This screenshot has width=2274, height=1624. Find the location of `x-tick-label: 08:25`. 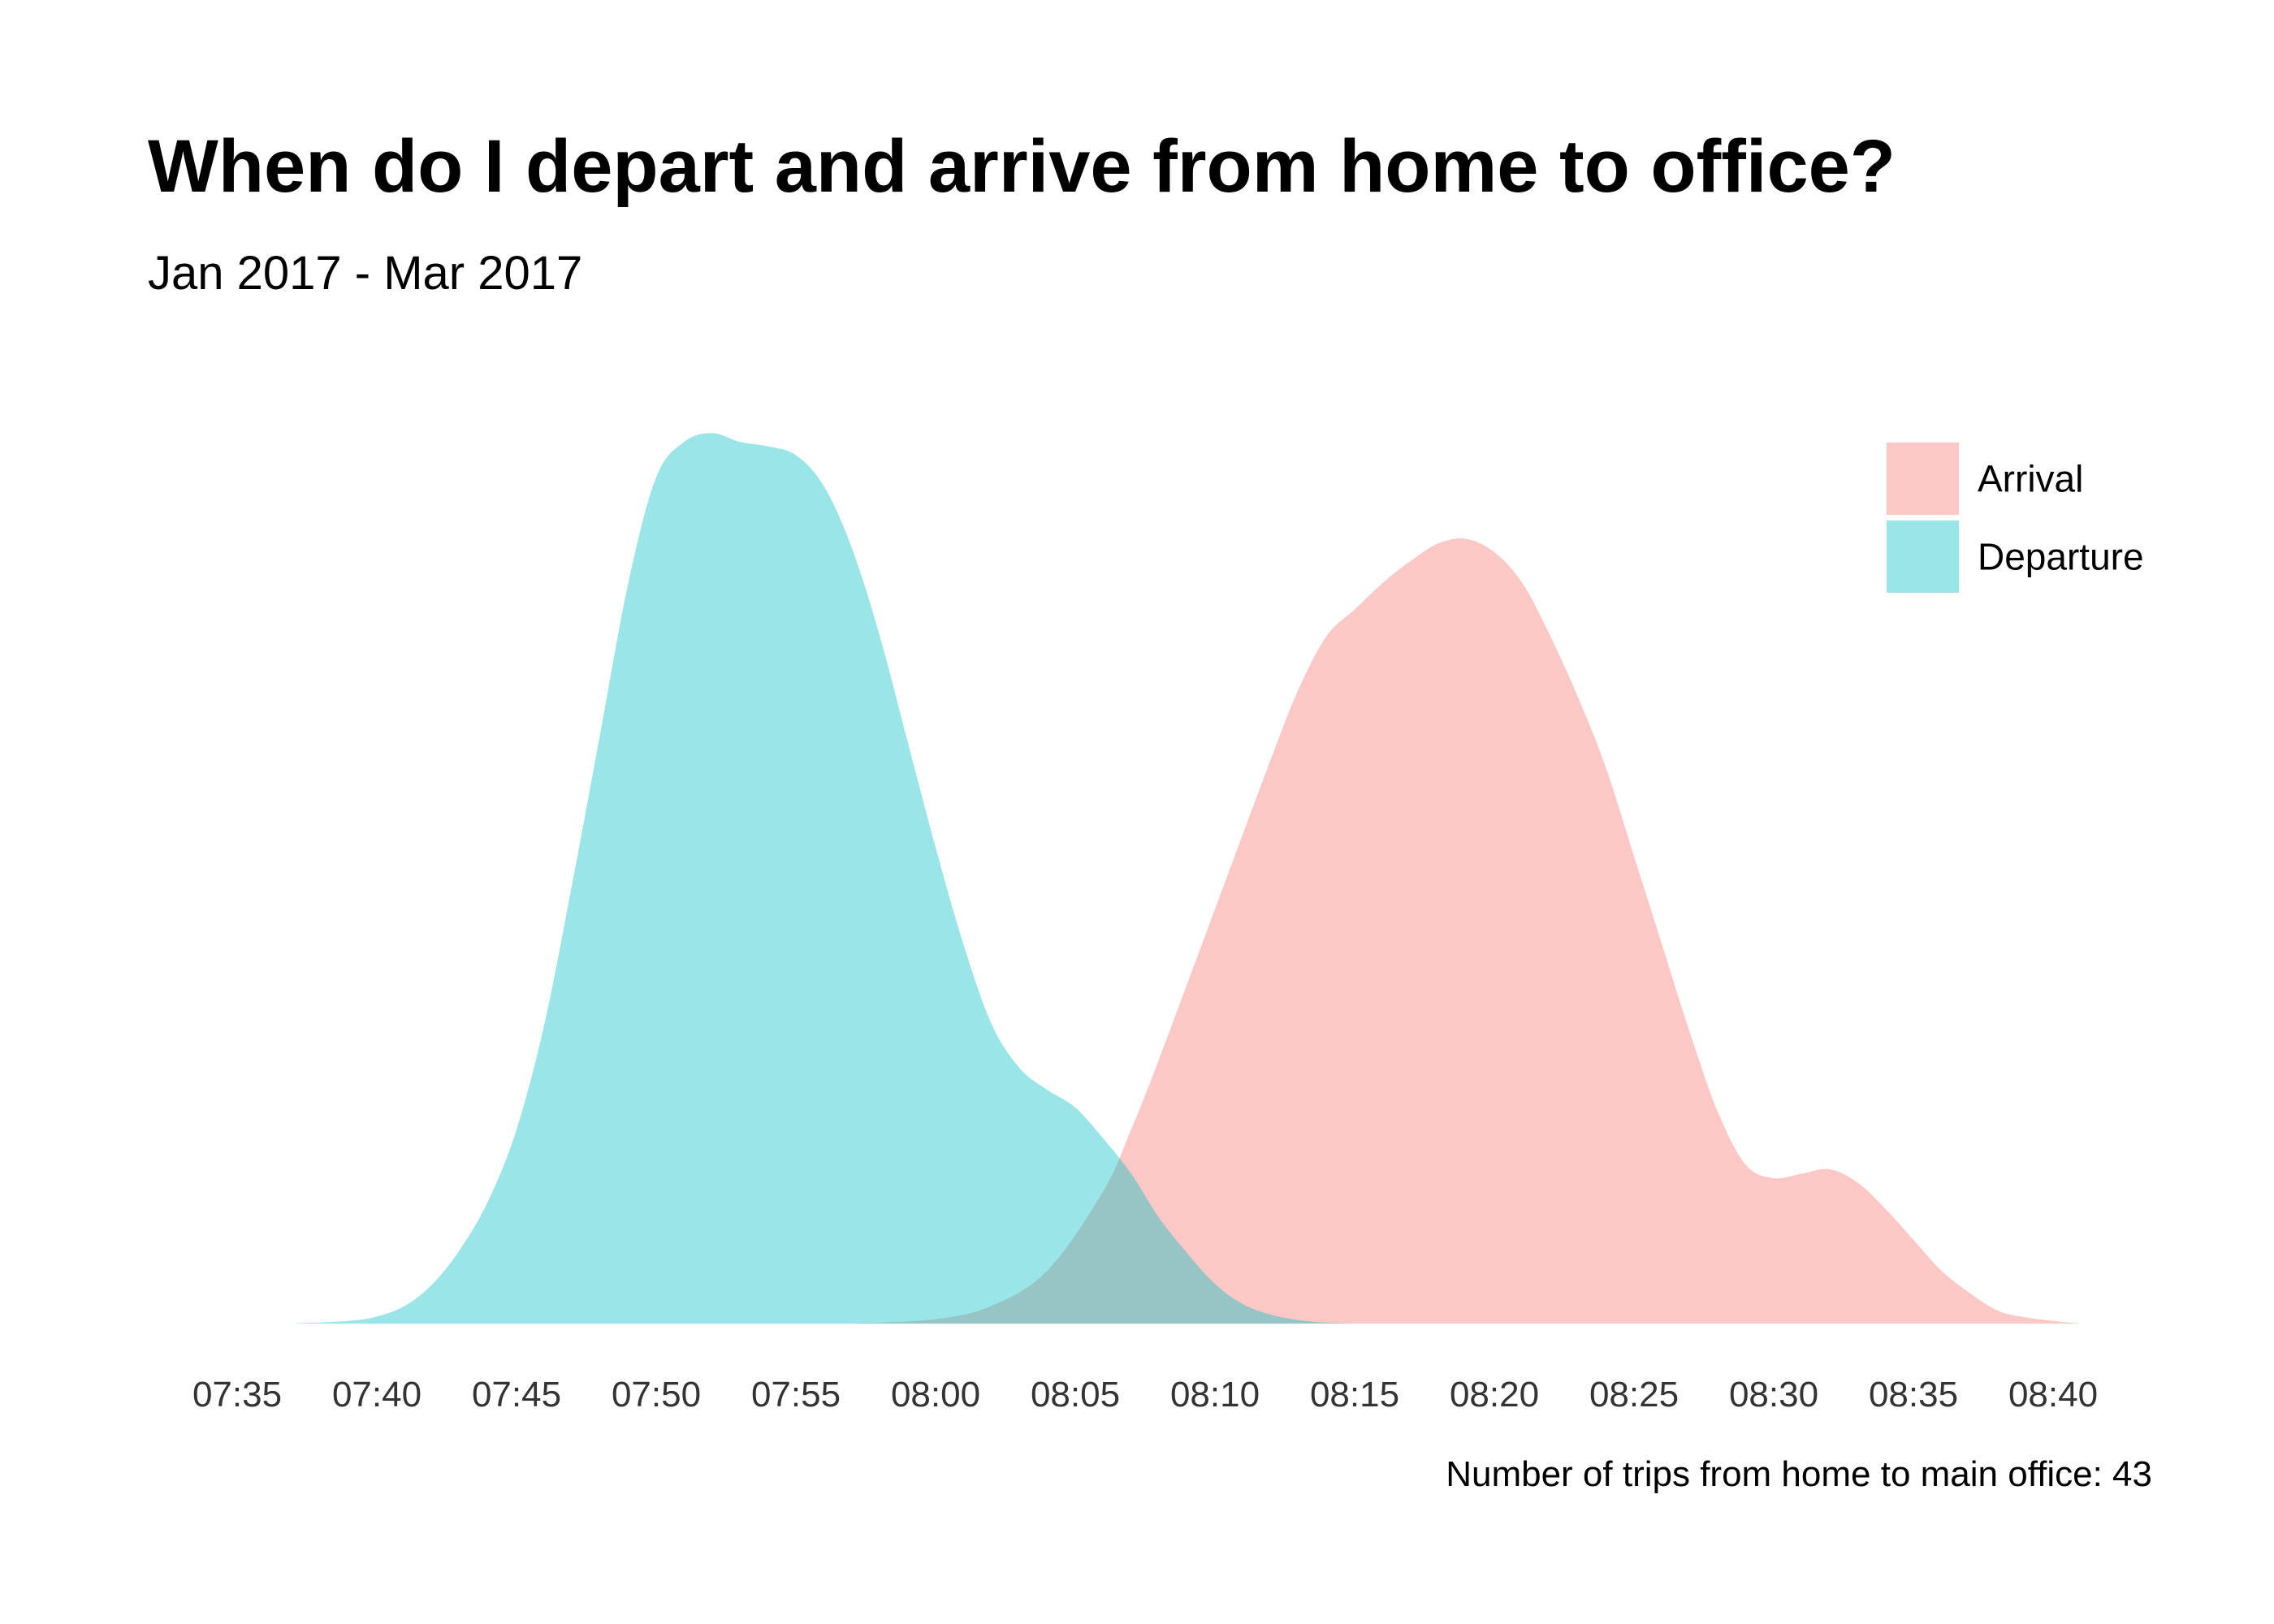

x-tick-label: 08:25 is located at coordinates (1634, 1395).